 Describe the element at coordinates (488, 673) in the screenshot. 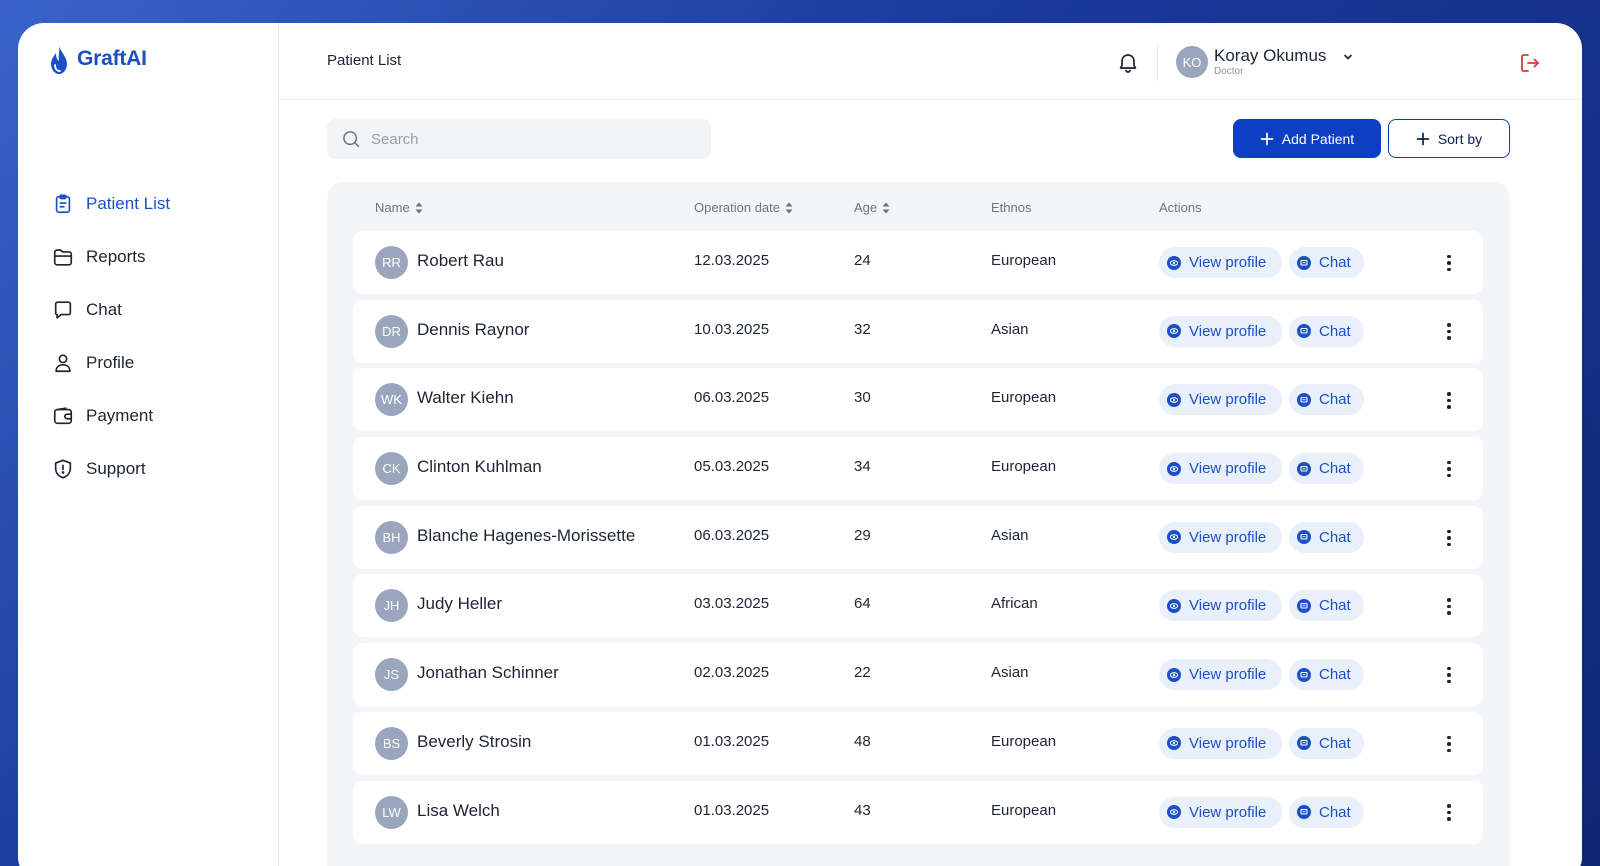

I see `patient-name: Jonathan Schinner` at that location.